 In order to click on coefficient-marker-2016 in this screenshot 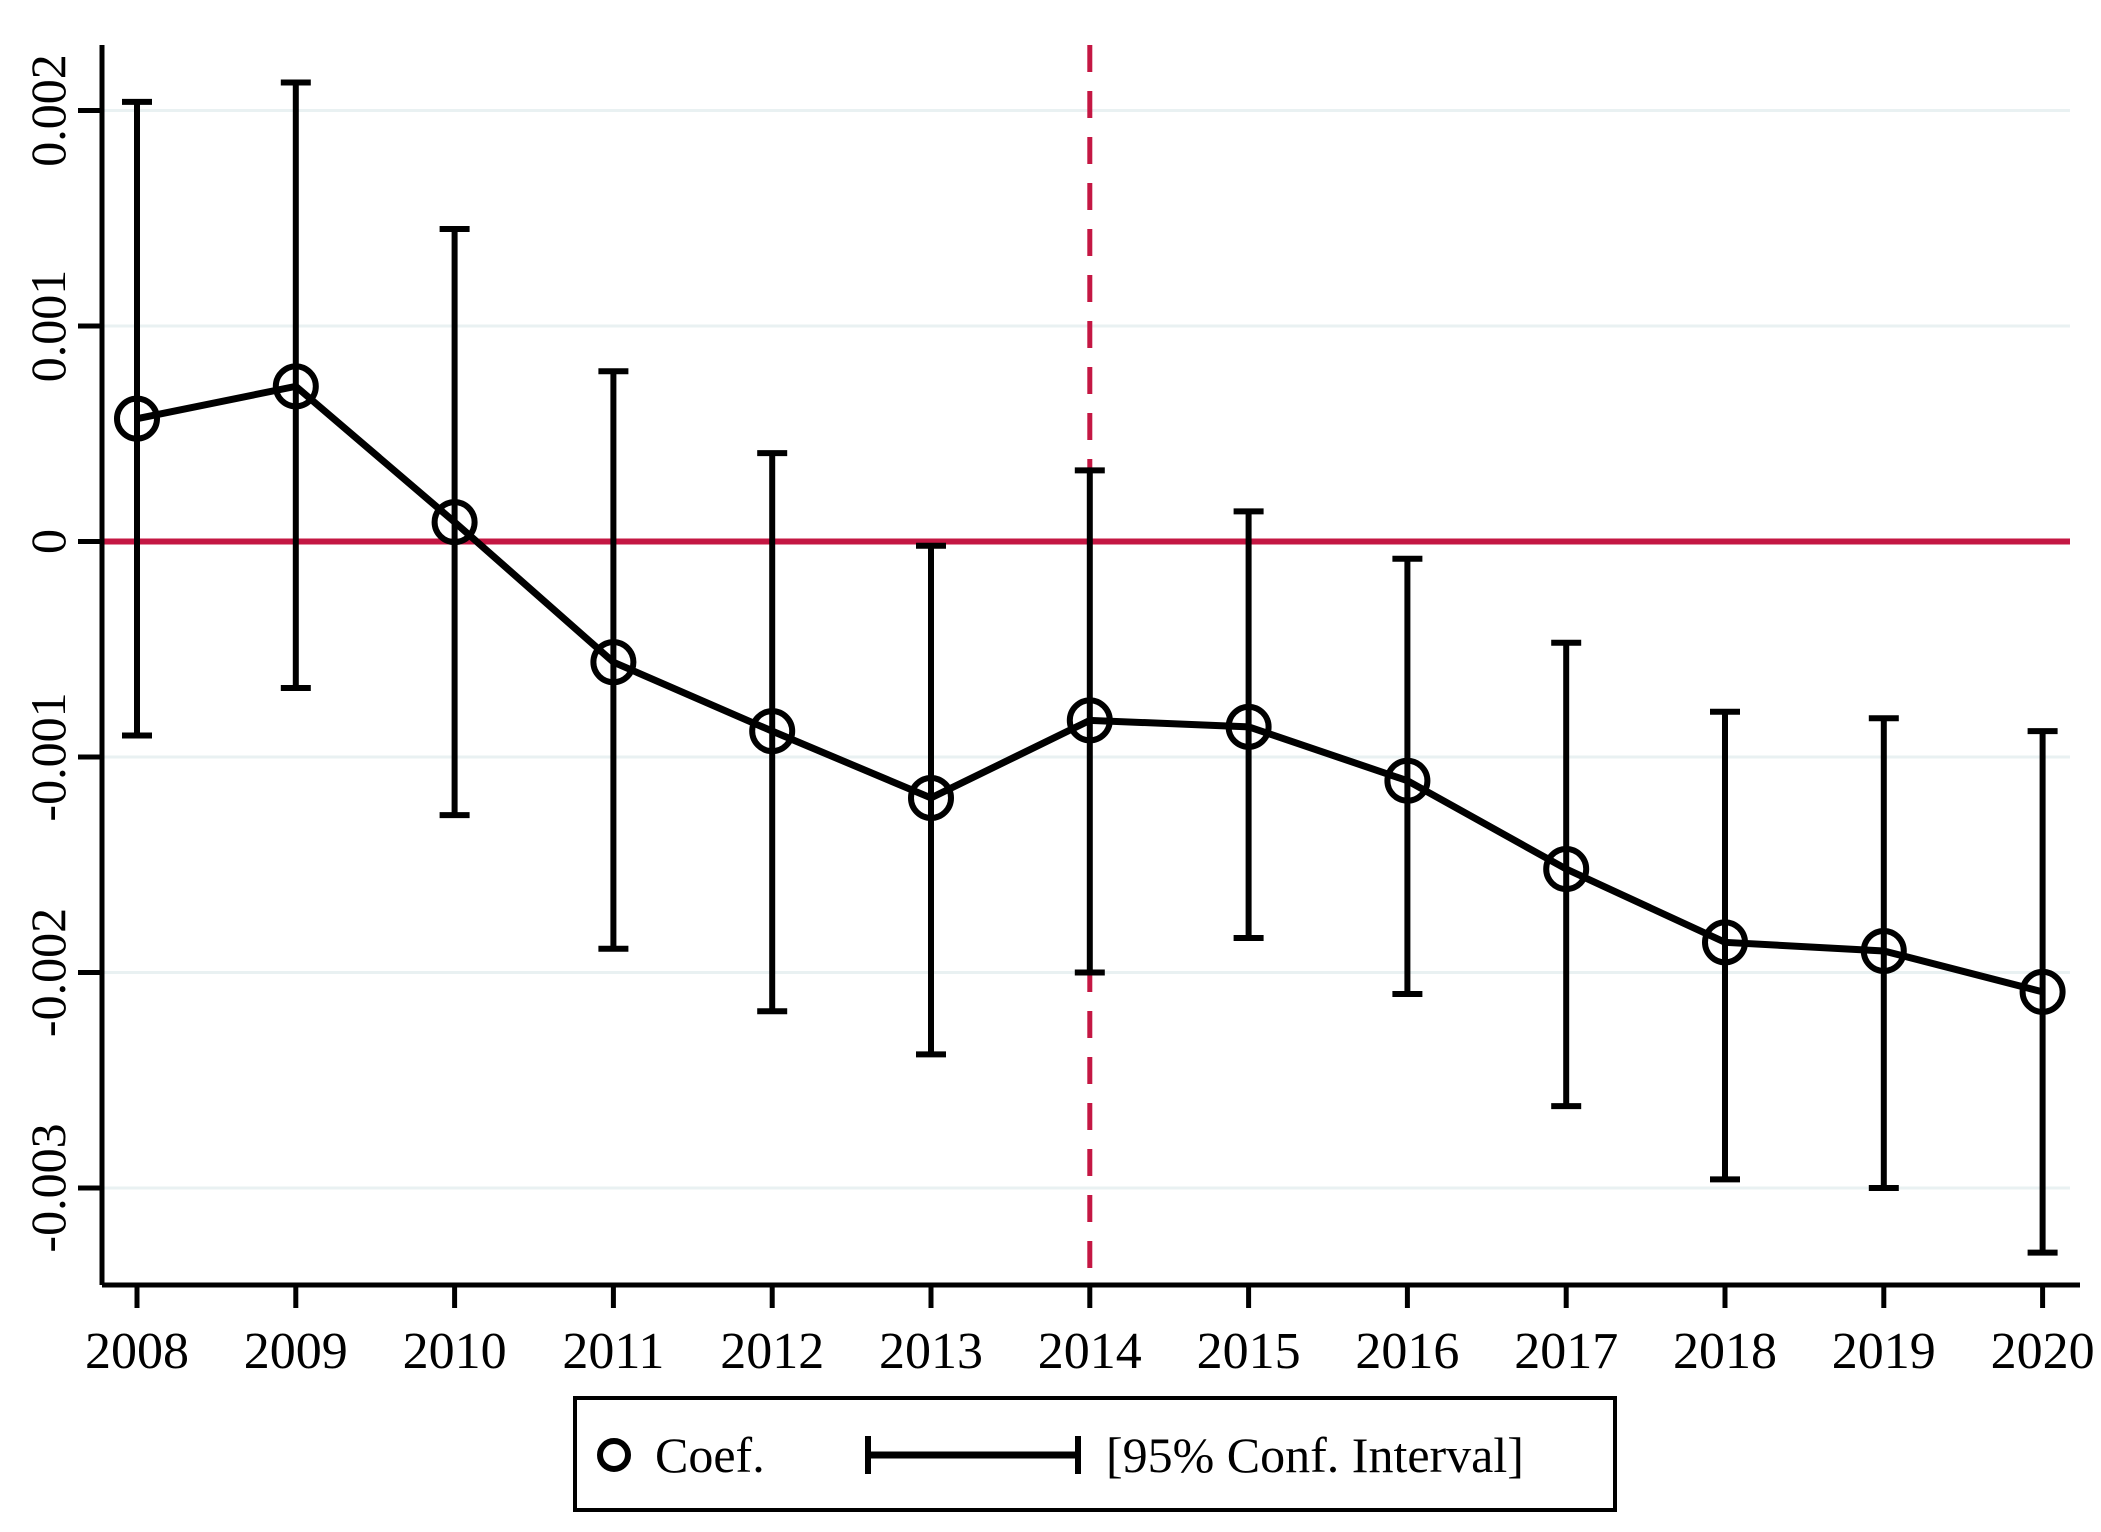, I will do `click(1407, 780)`.